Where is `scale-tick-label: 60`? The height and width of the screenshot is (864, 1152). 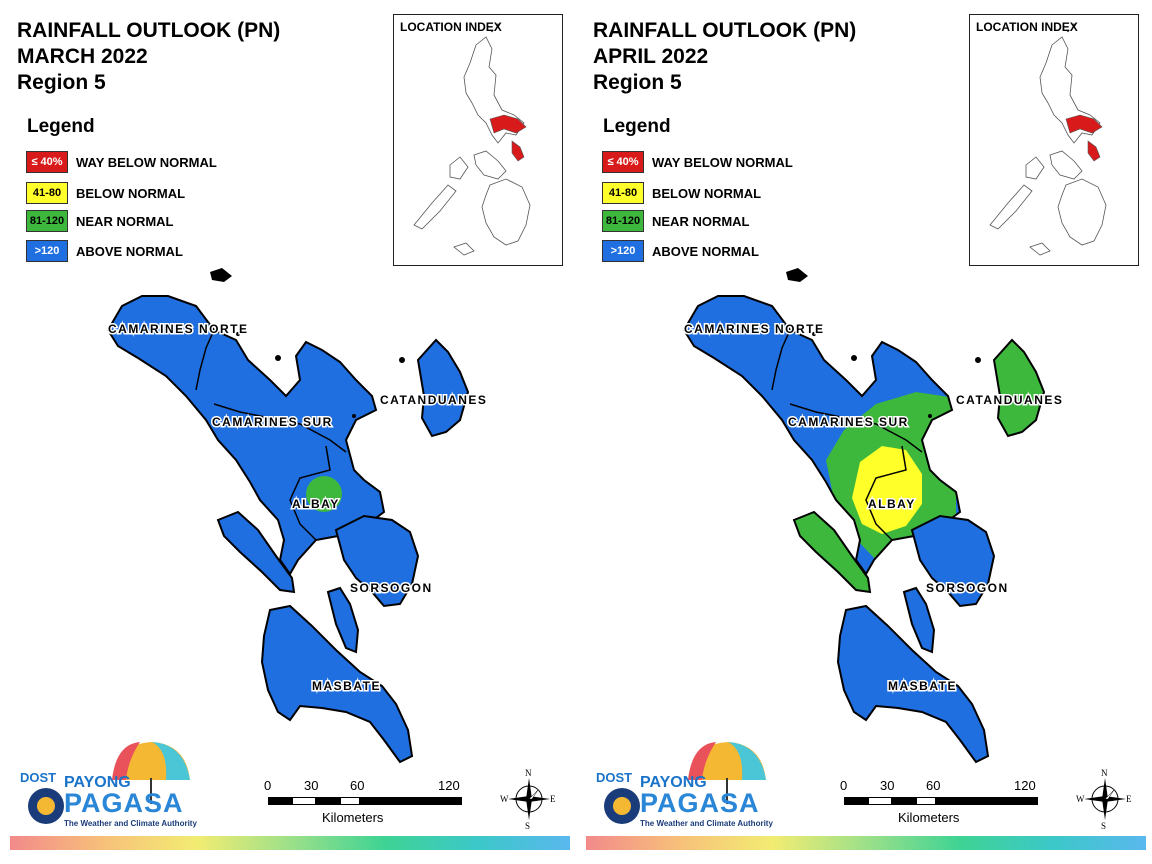 scale-tick-label: 60 is located at coordinates (933, 785).